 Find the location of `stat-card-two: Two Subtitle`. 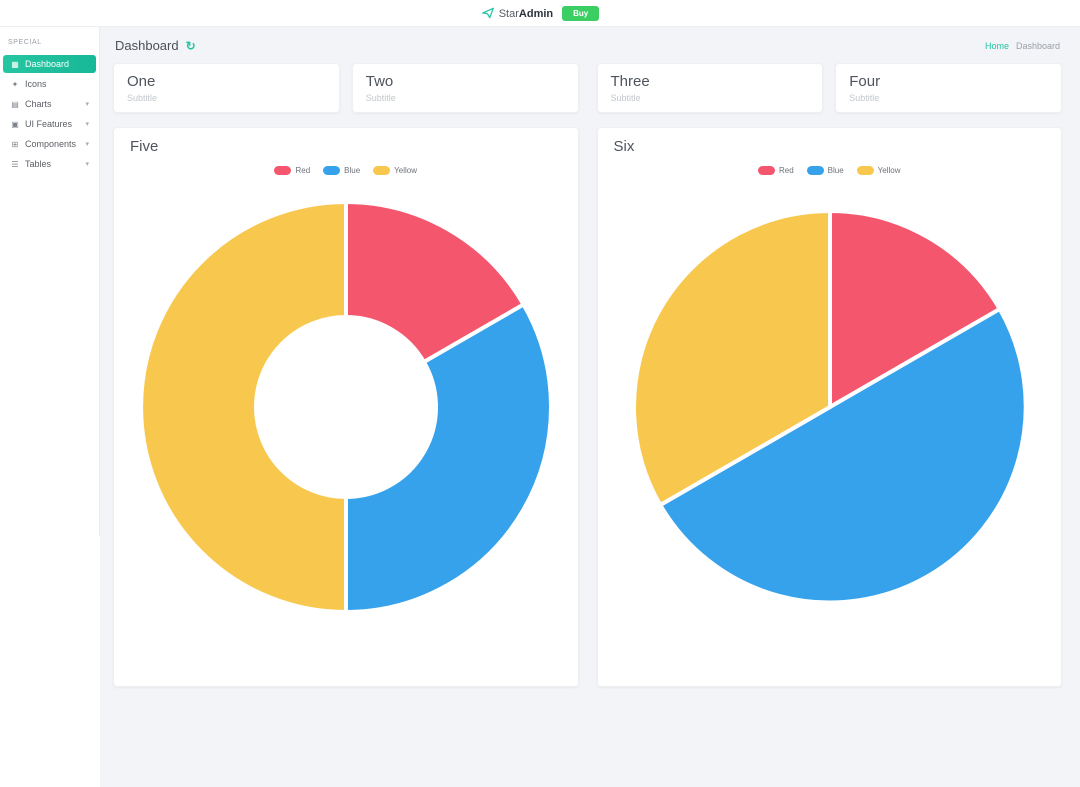

stat-card-two: Two Subtitle is located at coordinates (465, 88).